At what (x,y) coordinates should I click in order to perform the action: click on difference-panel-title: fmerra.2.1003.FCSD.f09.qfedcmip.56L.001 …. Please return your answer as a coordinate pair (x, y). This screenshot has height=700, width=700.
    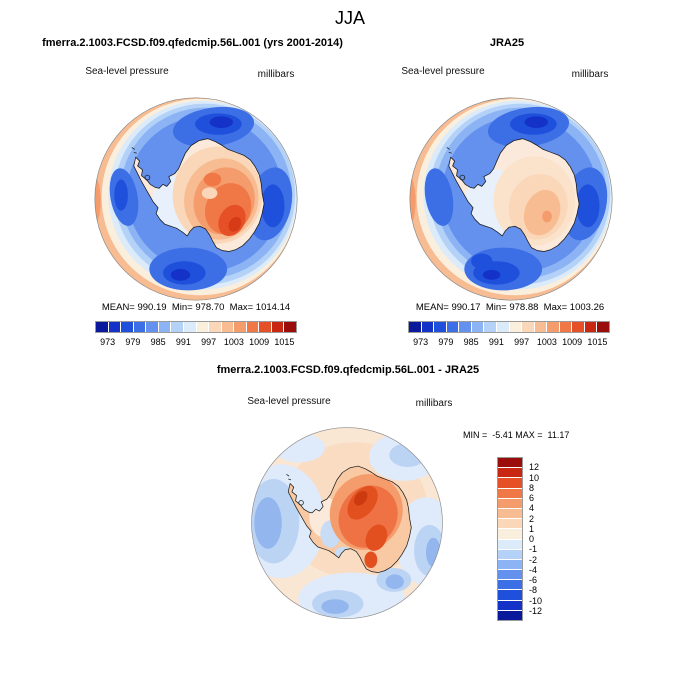
    Looking at the image, I should click on (348, 370).